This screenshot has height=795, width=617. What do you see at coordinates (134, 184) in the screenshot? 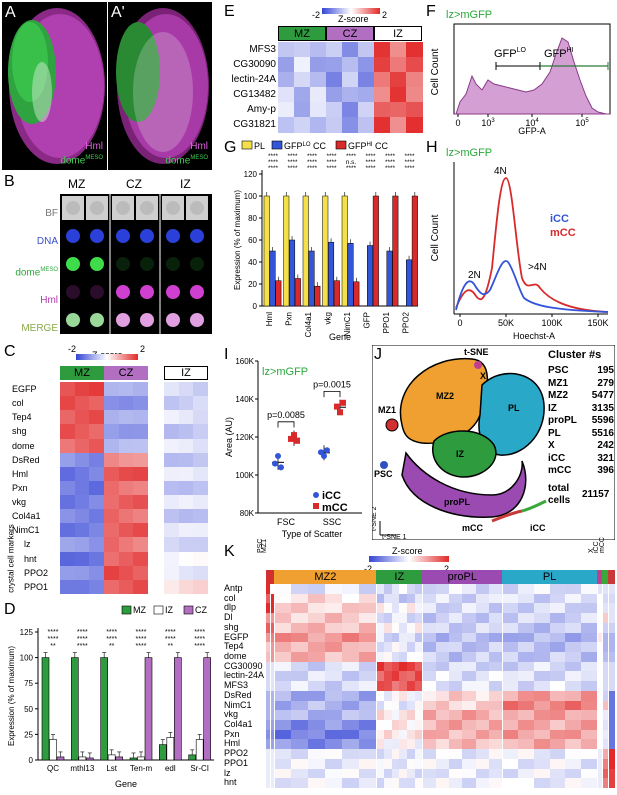
I see `b-col-cz: CZ` at bounding box center [134, 184].